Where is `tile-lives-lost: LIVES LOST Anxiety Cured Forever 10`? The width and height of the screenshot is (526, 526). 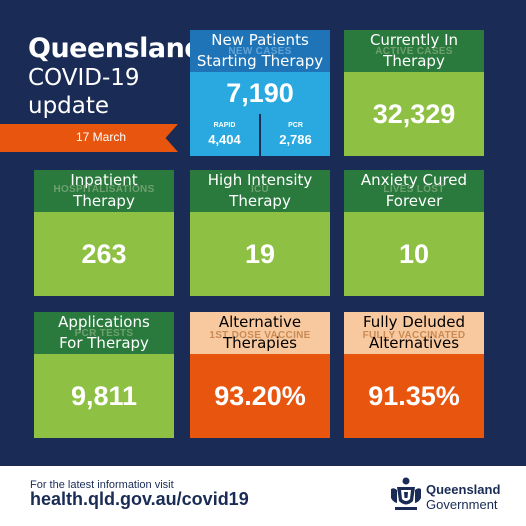
tile-lives-lost: LIVES LOST Anxiety Cured Forever 10 is located at coordinates (414, 233).